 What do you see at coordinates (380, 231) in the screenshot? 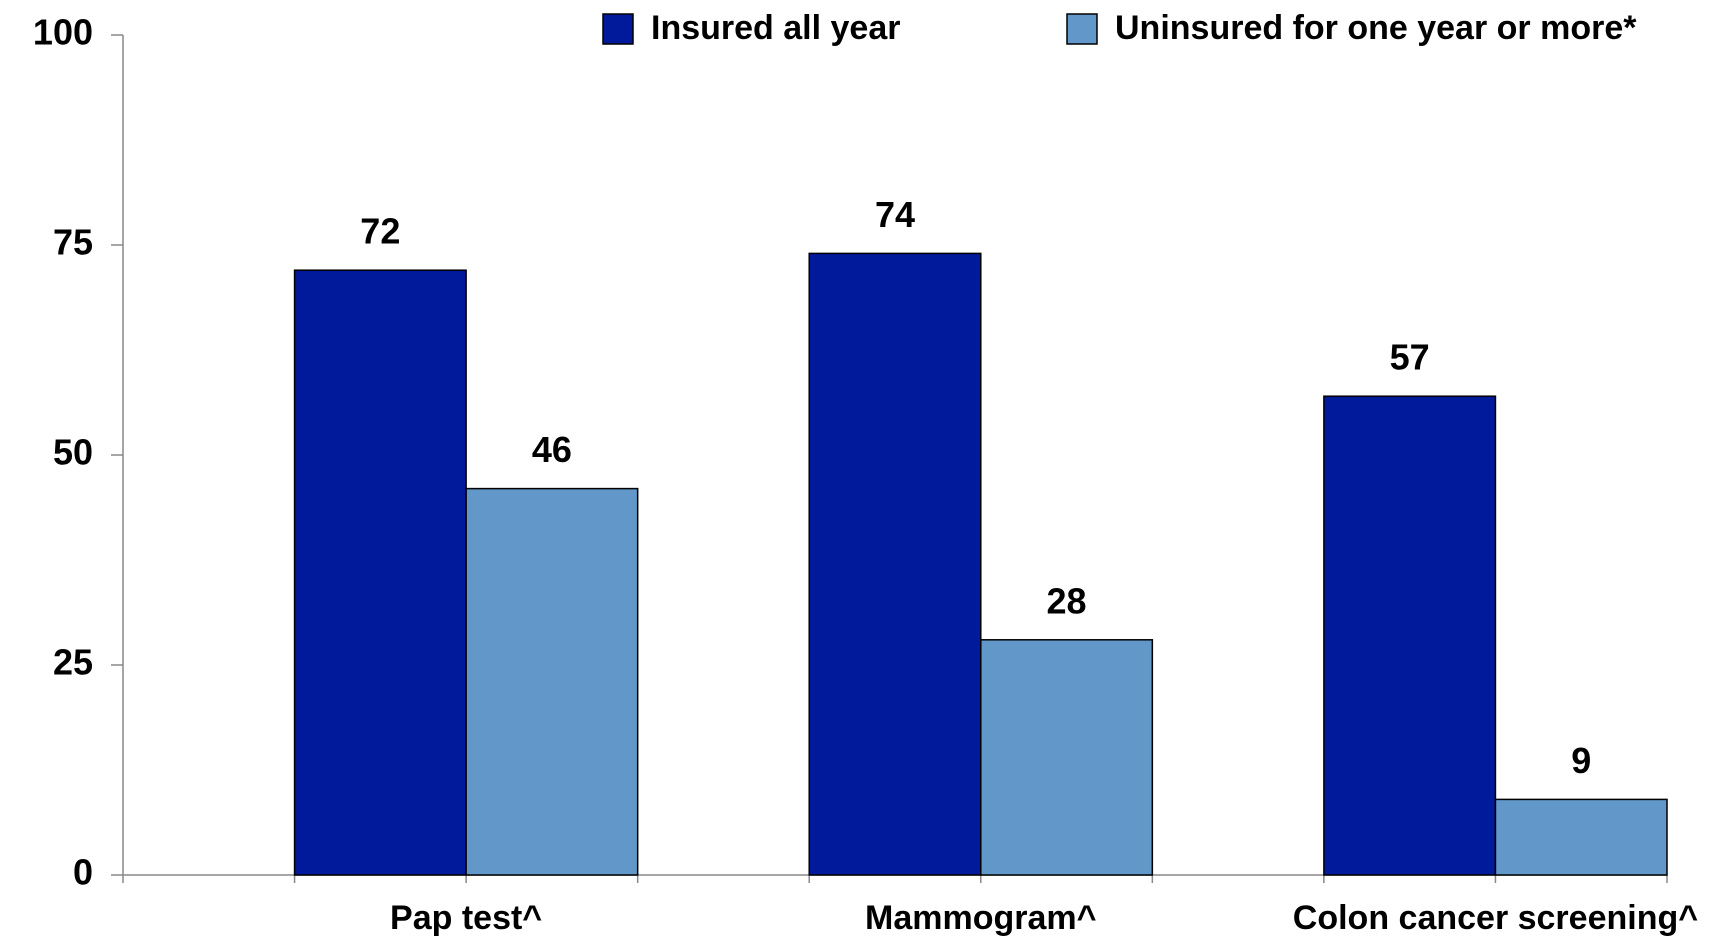
I see `data-label: 72` at bounding box center [380, 231].